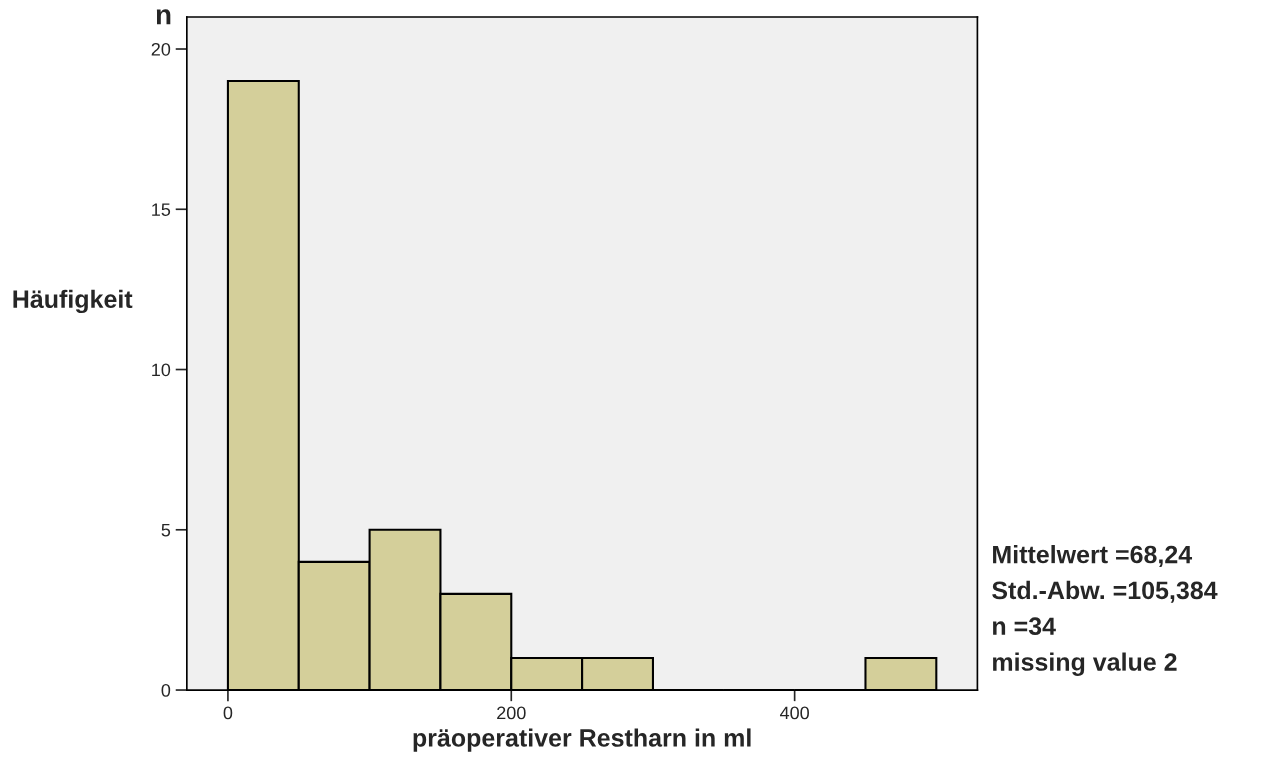  What do you see at coordinates (794, 713) in the screenshot?
I see `x-tick-label: 400` at bounding box center [794, 713].